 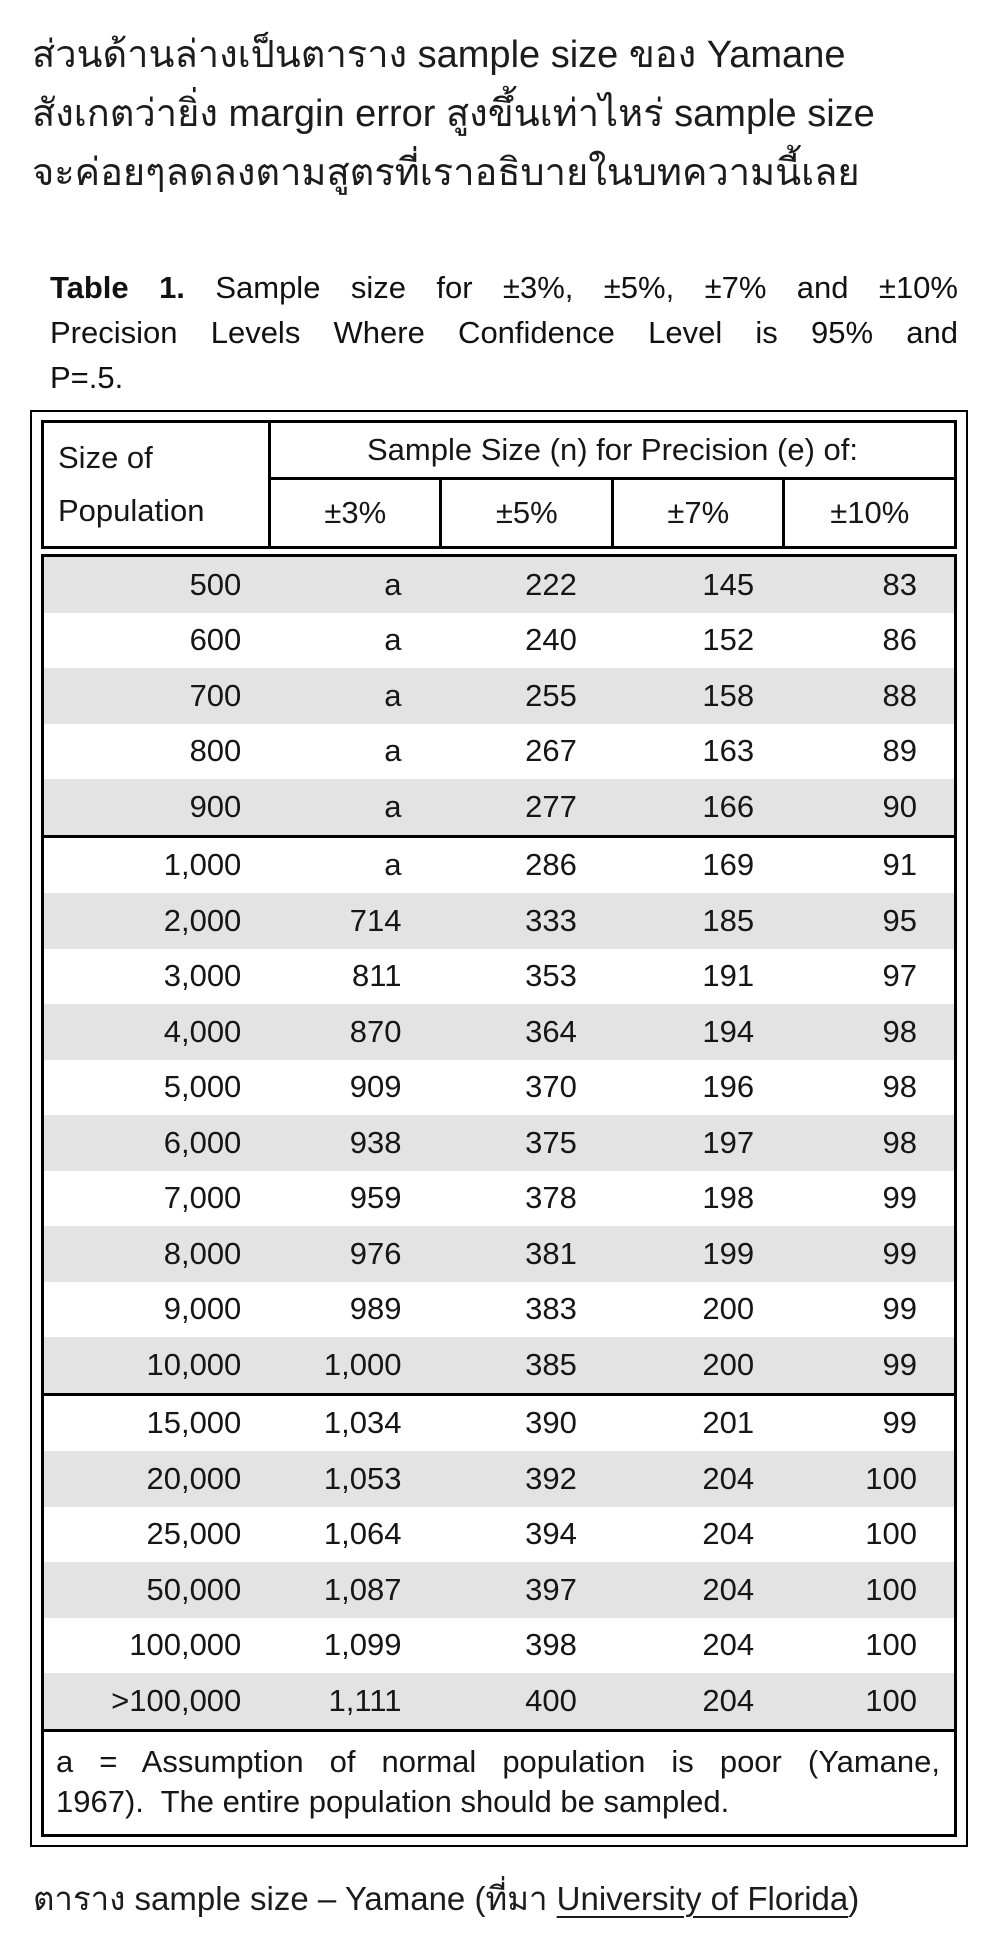 What do you see at coordinates (551, 1309) in the screenshot?
I see `n-5pct-cell: 383` at bounding box center [551, 1309].